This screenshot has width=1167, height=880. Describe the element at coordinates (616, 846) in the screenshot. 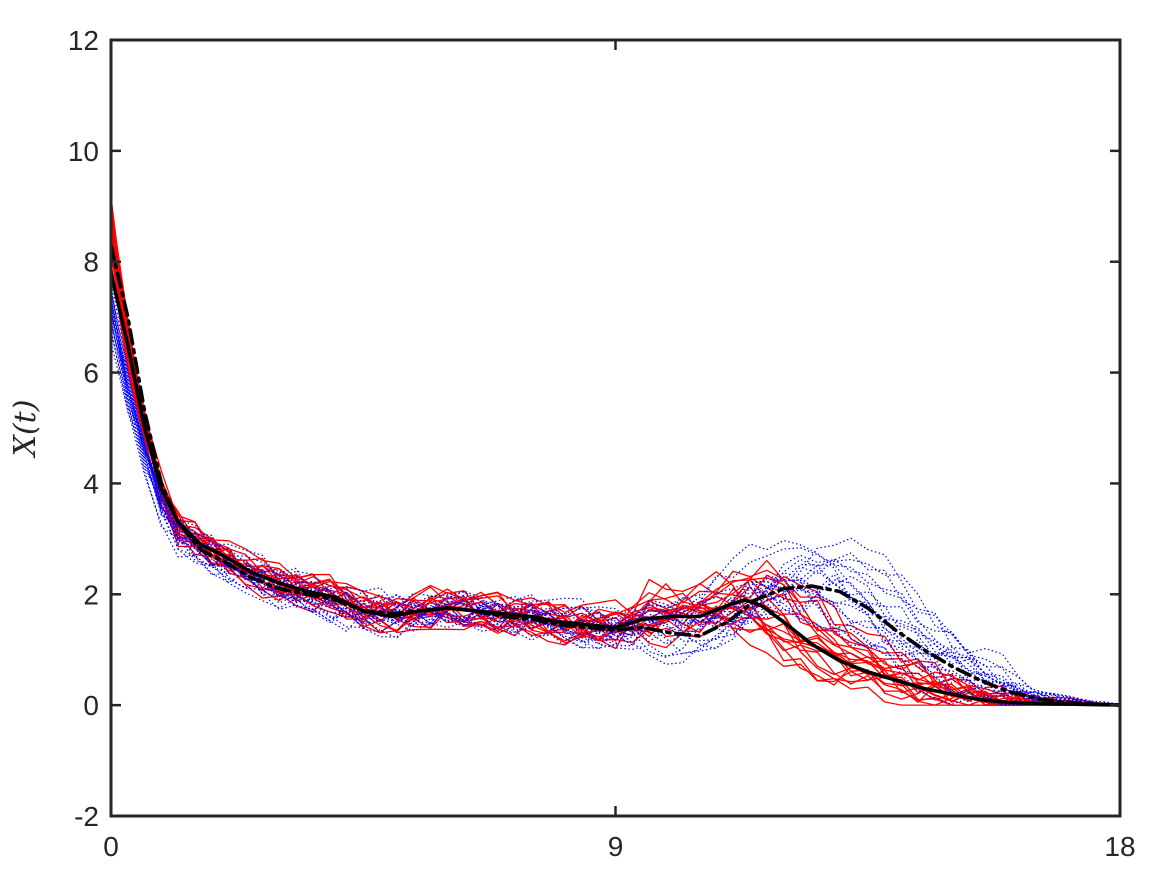

I see `x-tick-label: 9` at that location.